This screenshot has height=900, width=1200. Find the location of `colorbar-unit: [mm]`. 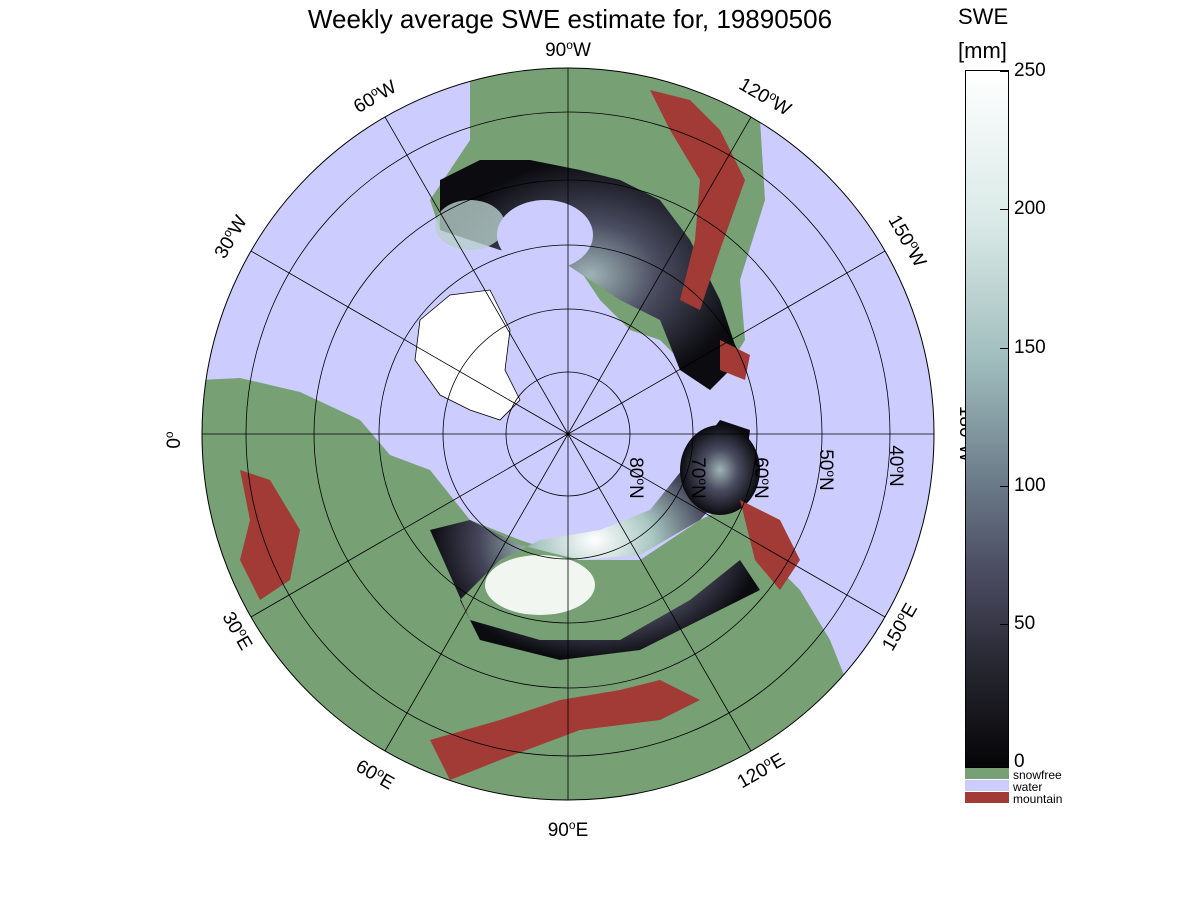

colorbar-unit: [mm] is located at coordinates (982, 50).